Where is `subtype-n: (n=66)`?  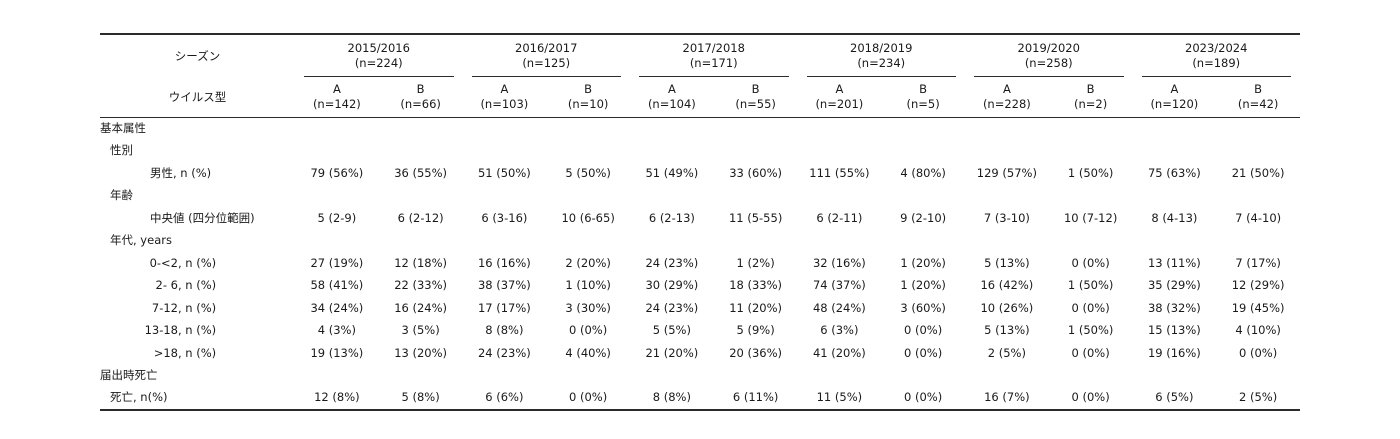
subtype-n: (n=66) is located at coordinates (420, 103).